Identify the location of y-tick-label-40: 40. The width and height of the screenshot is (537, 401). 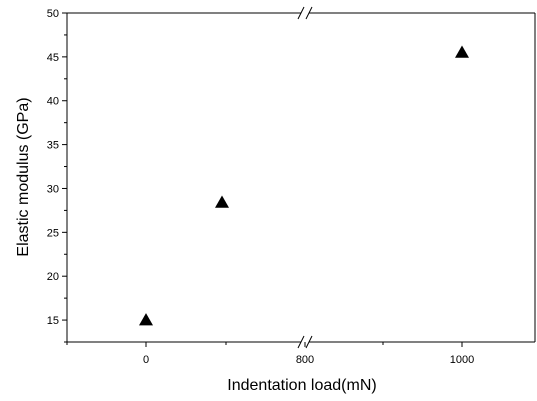
(53, 102).